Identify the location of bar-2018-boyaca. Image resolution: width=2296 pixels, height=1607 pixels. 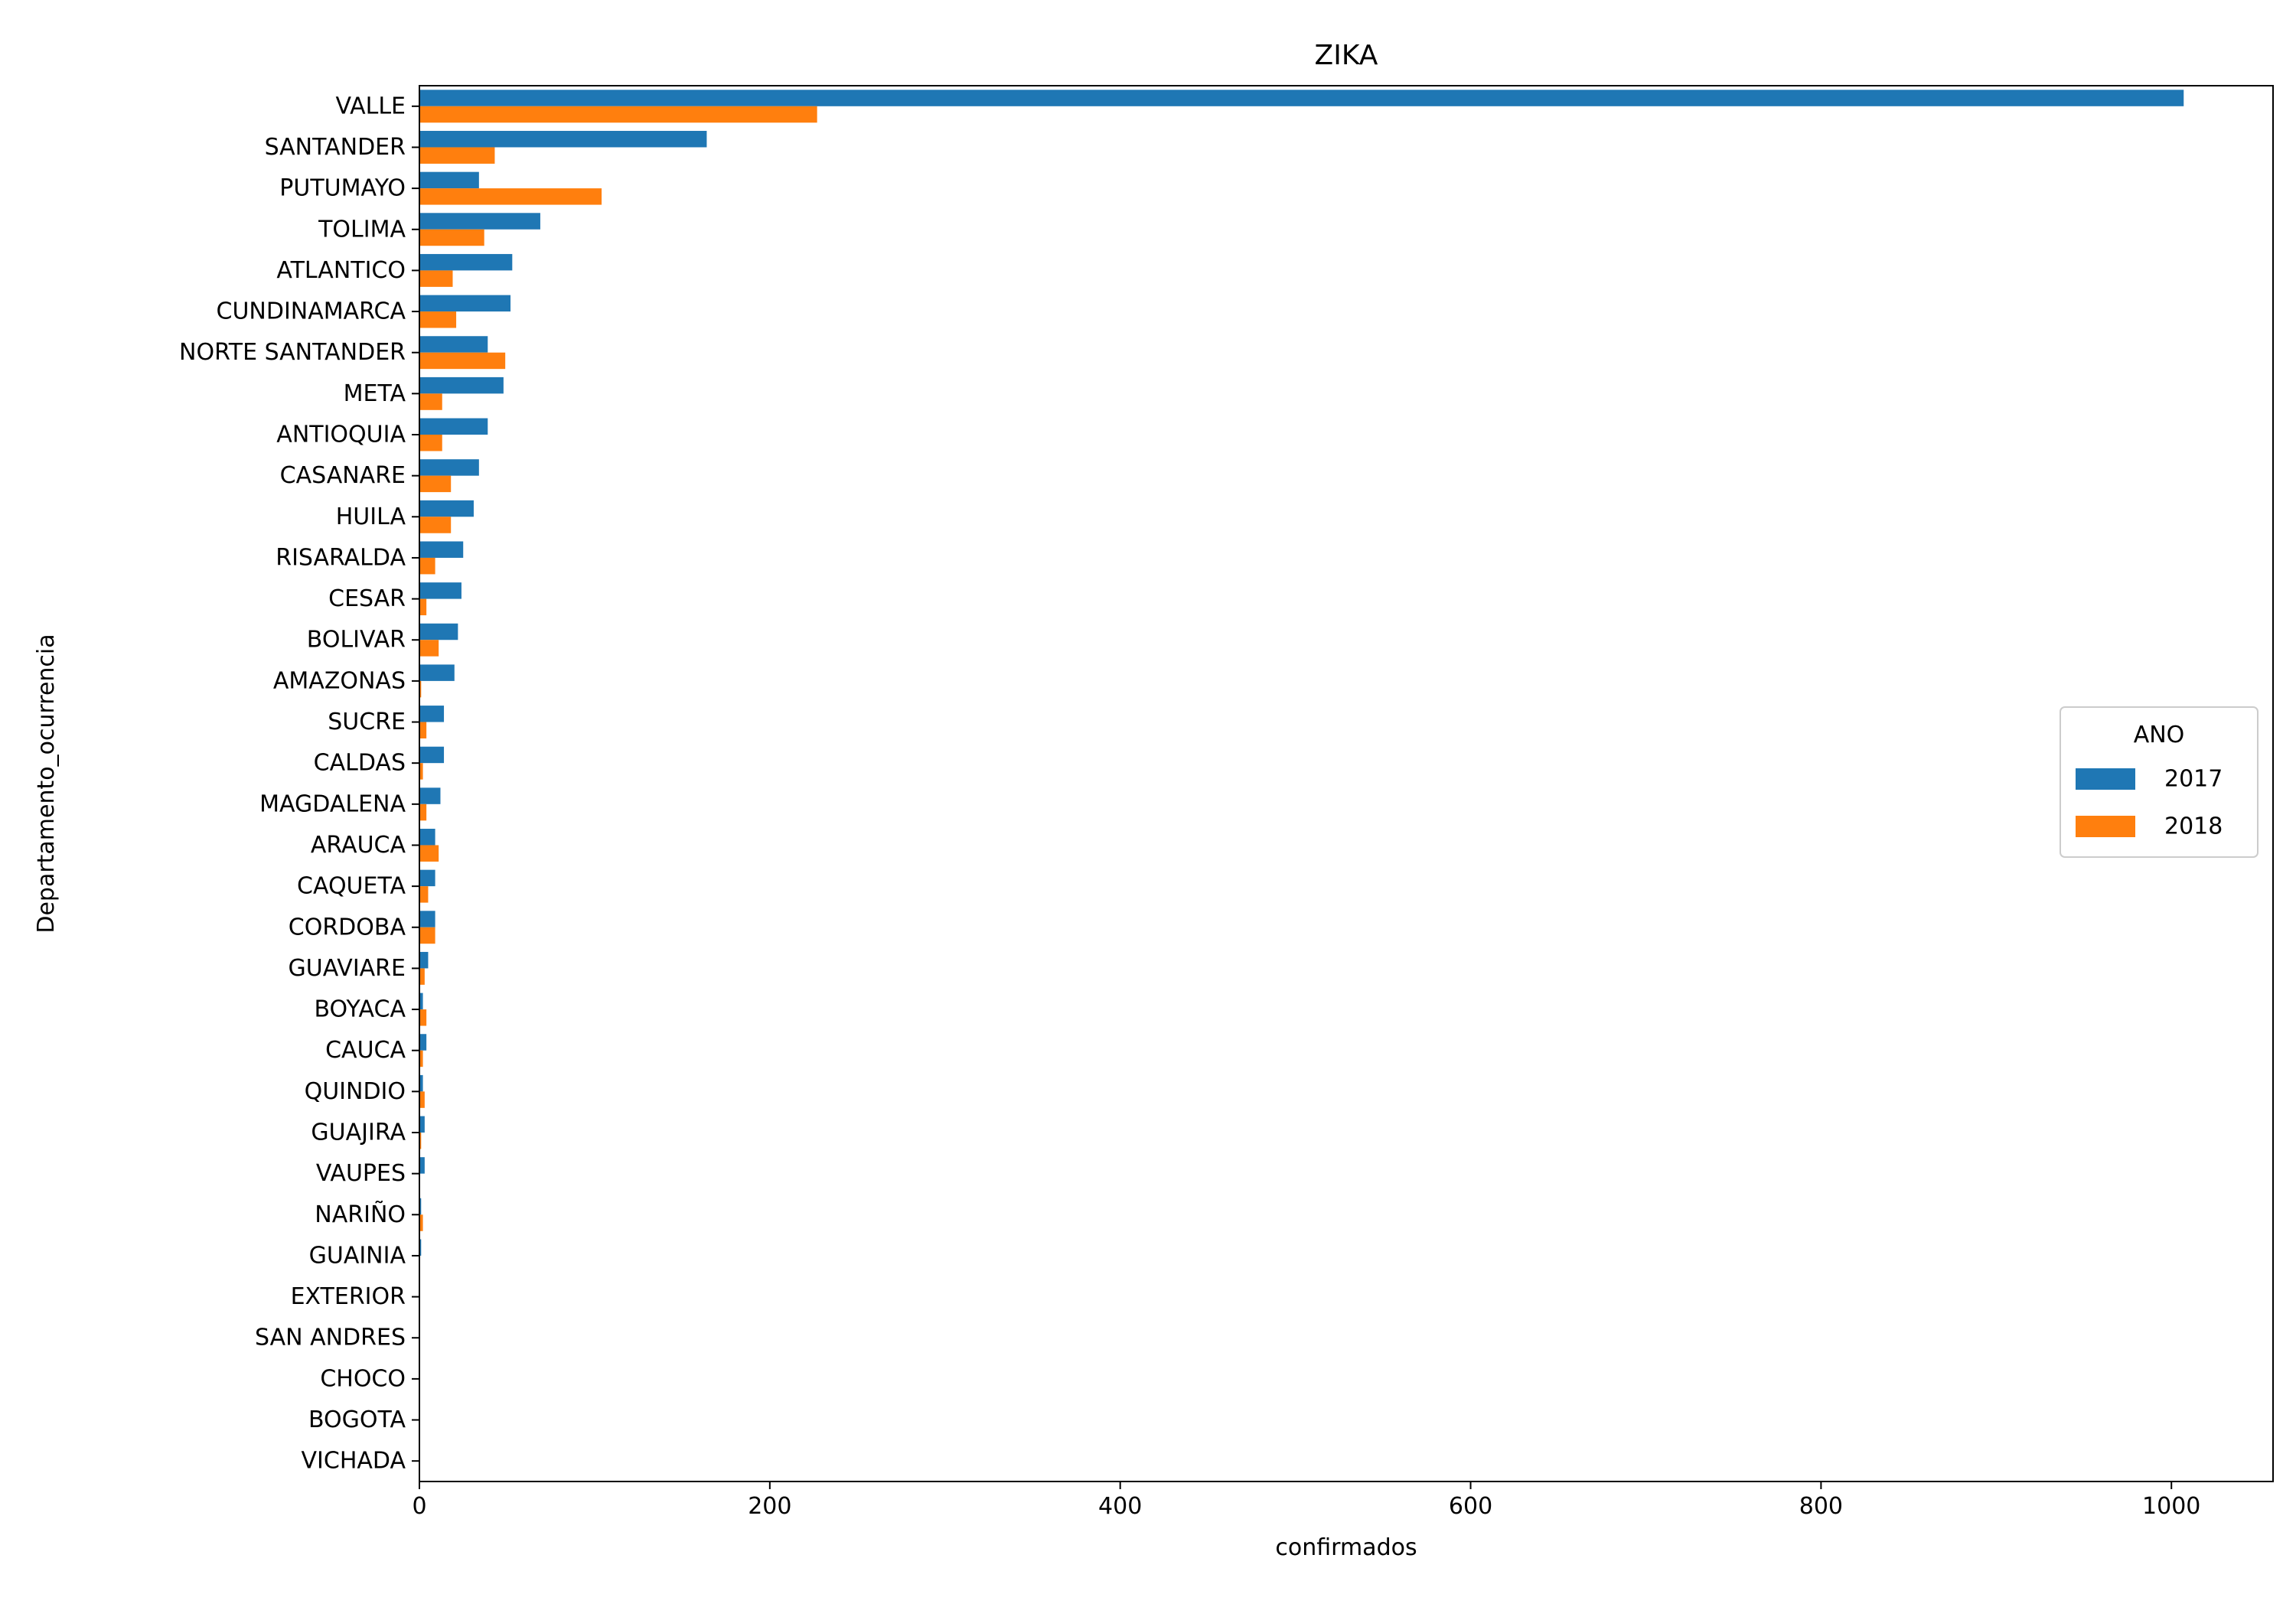
(423, 1017).